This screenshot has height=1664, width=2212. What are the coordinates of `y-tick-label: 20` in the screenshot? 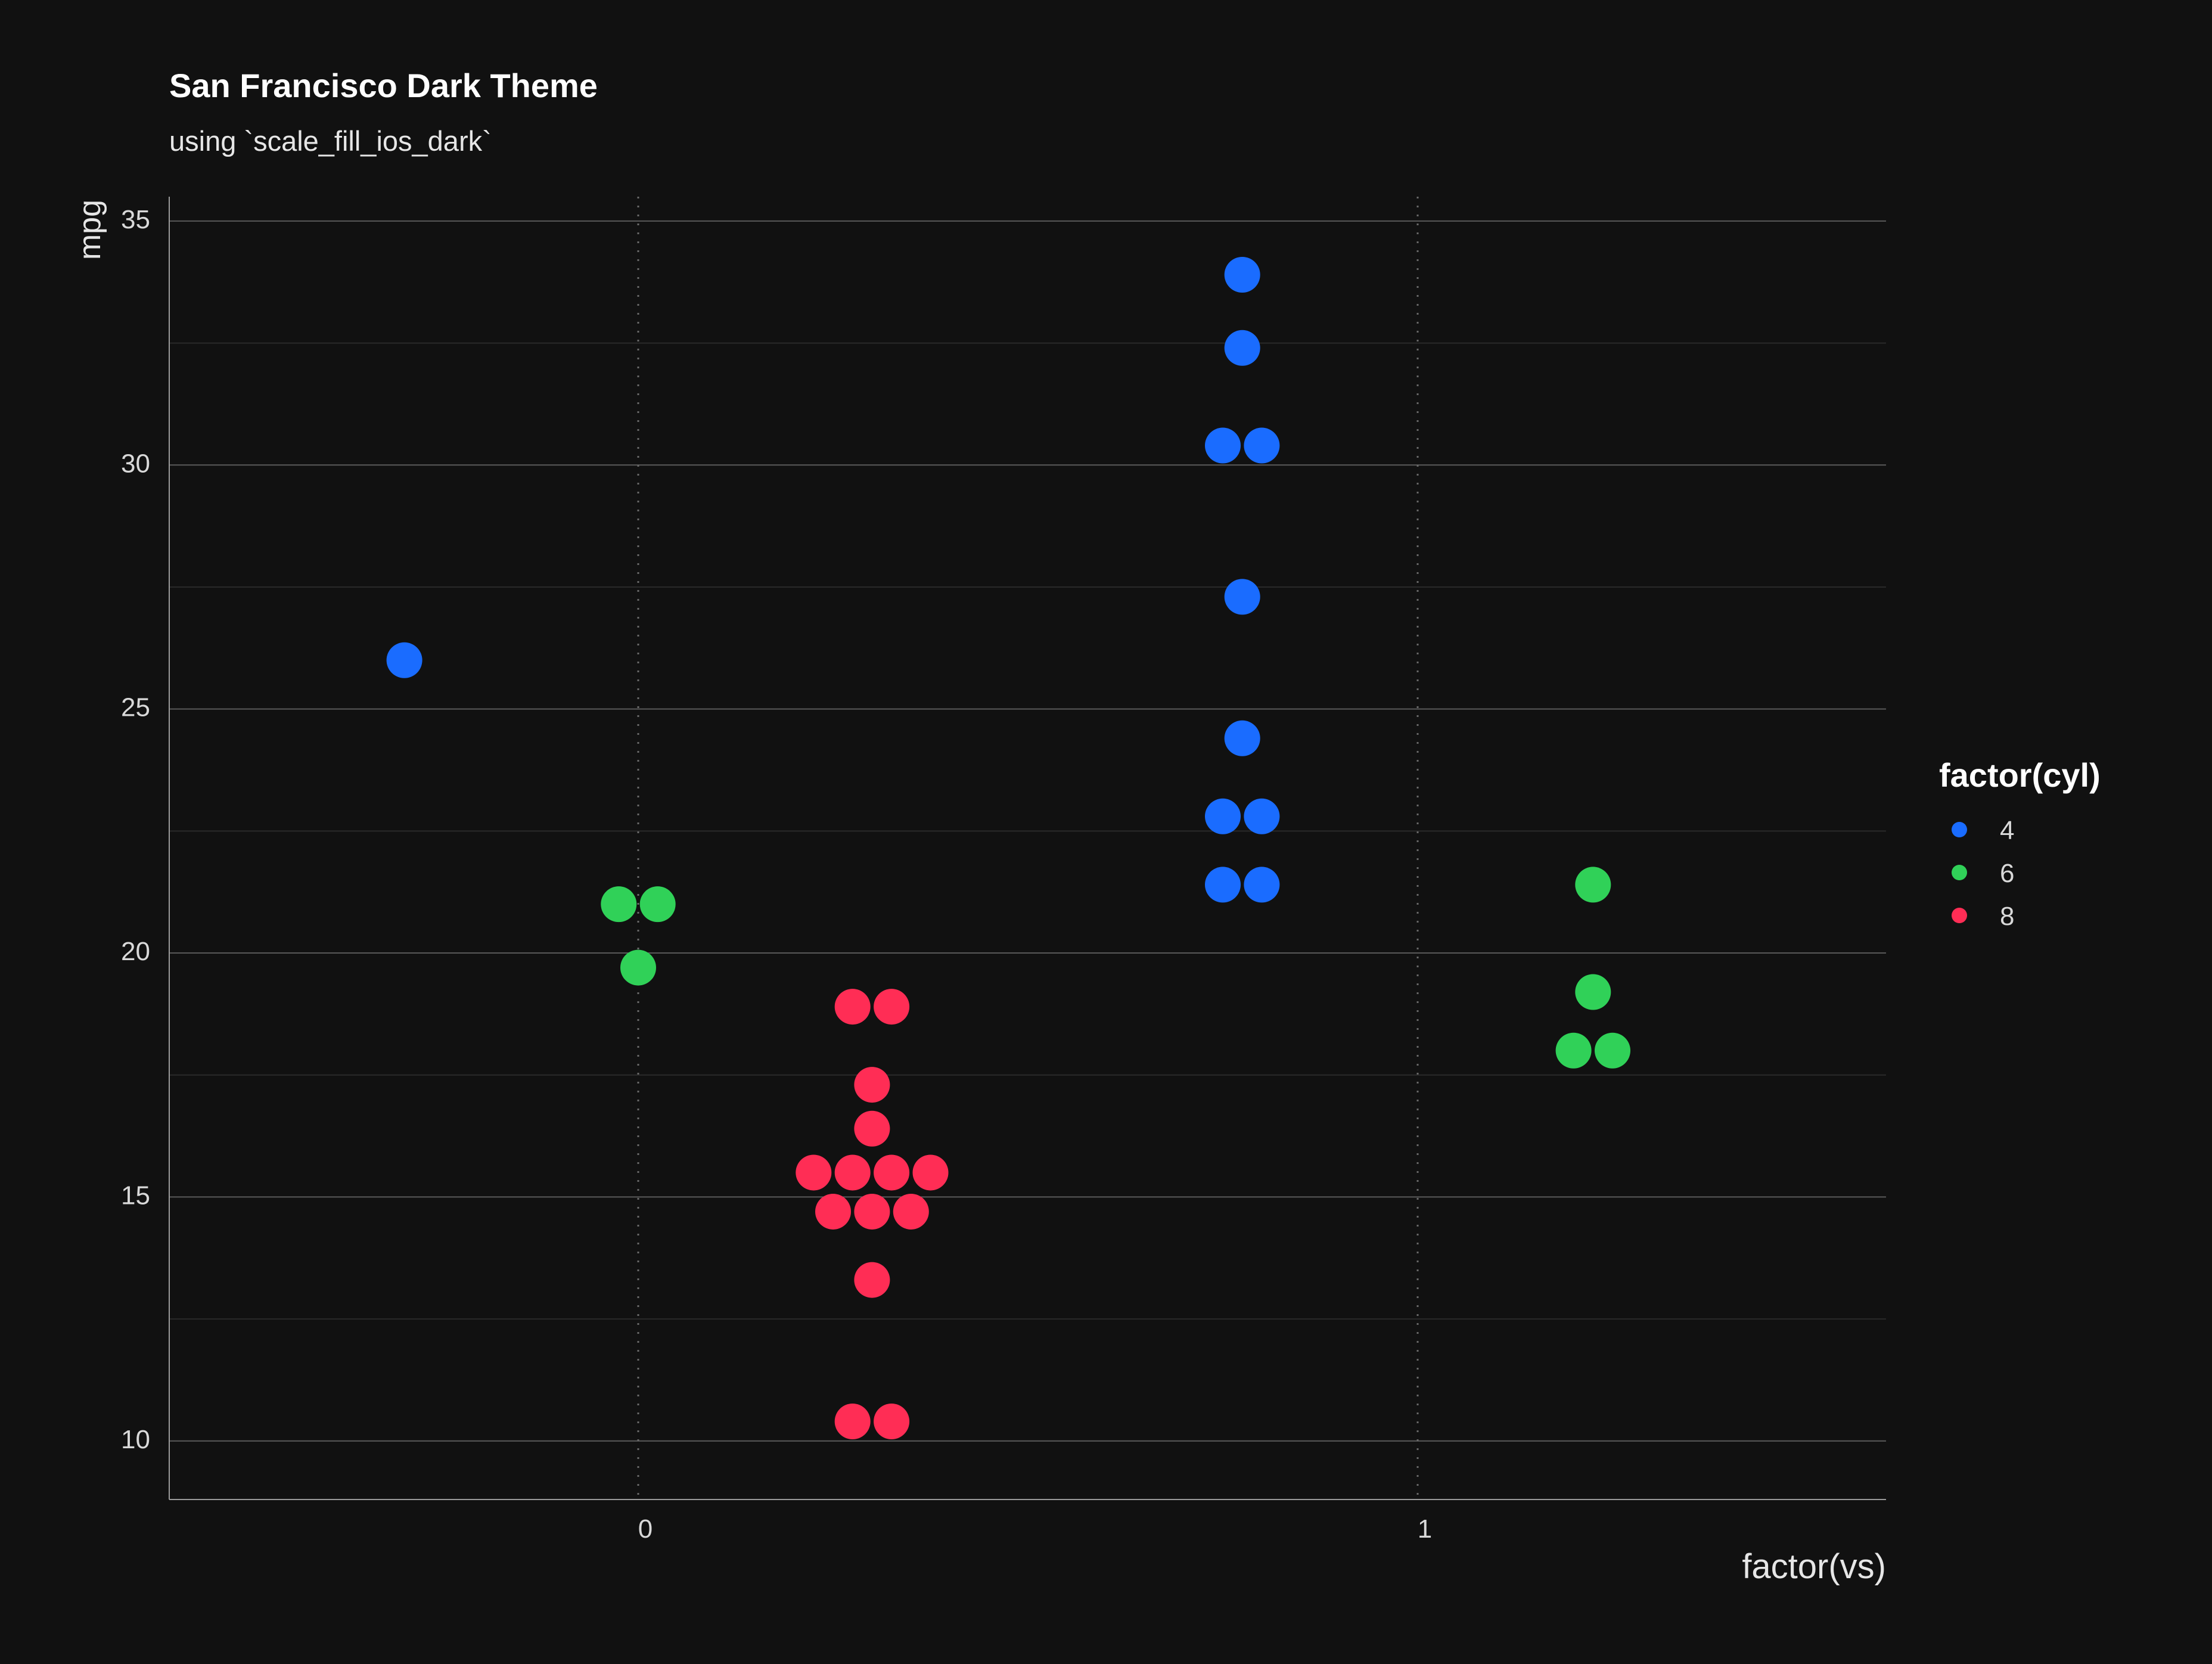 It's located at (135, 952).